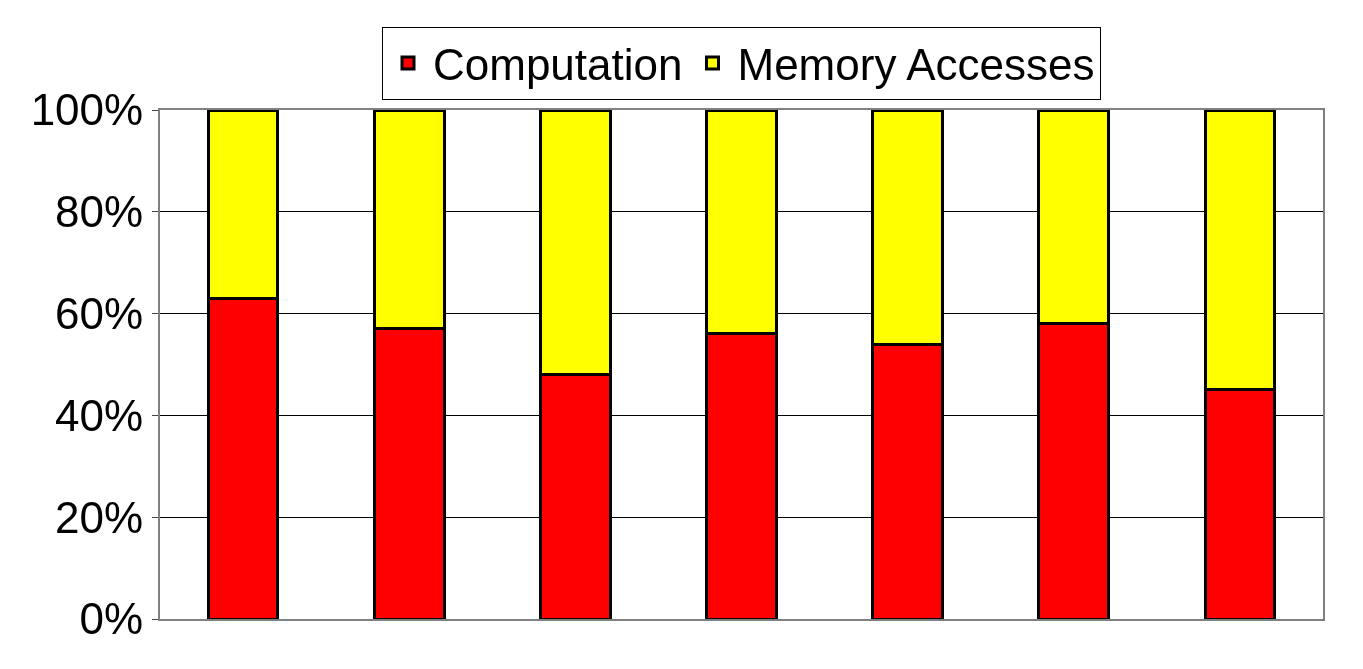 The width and height of the screenshot is (1363, 669). Describe the element at coordinates (558, 65) in the screenshot. I see `legend-label: Computation` at that location.